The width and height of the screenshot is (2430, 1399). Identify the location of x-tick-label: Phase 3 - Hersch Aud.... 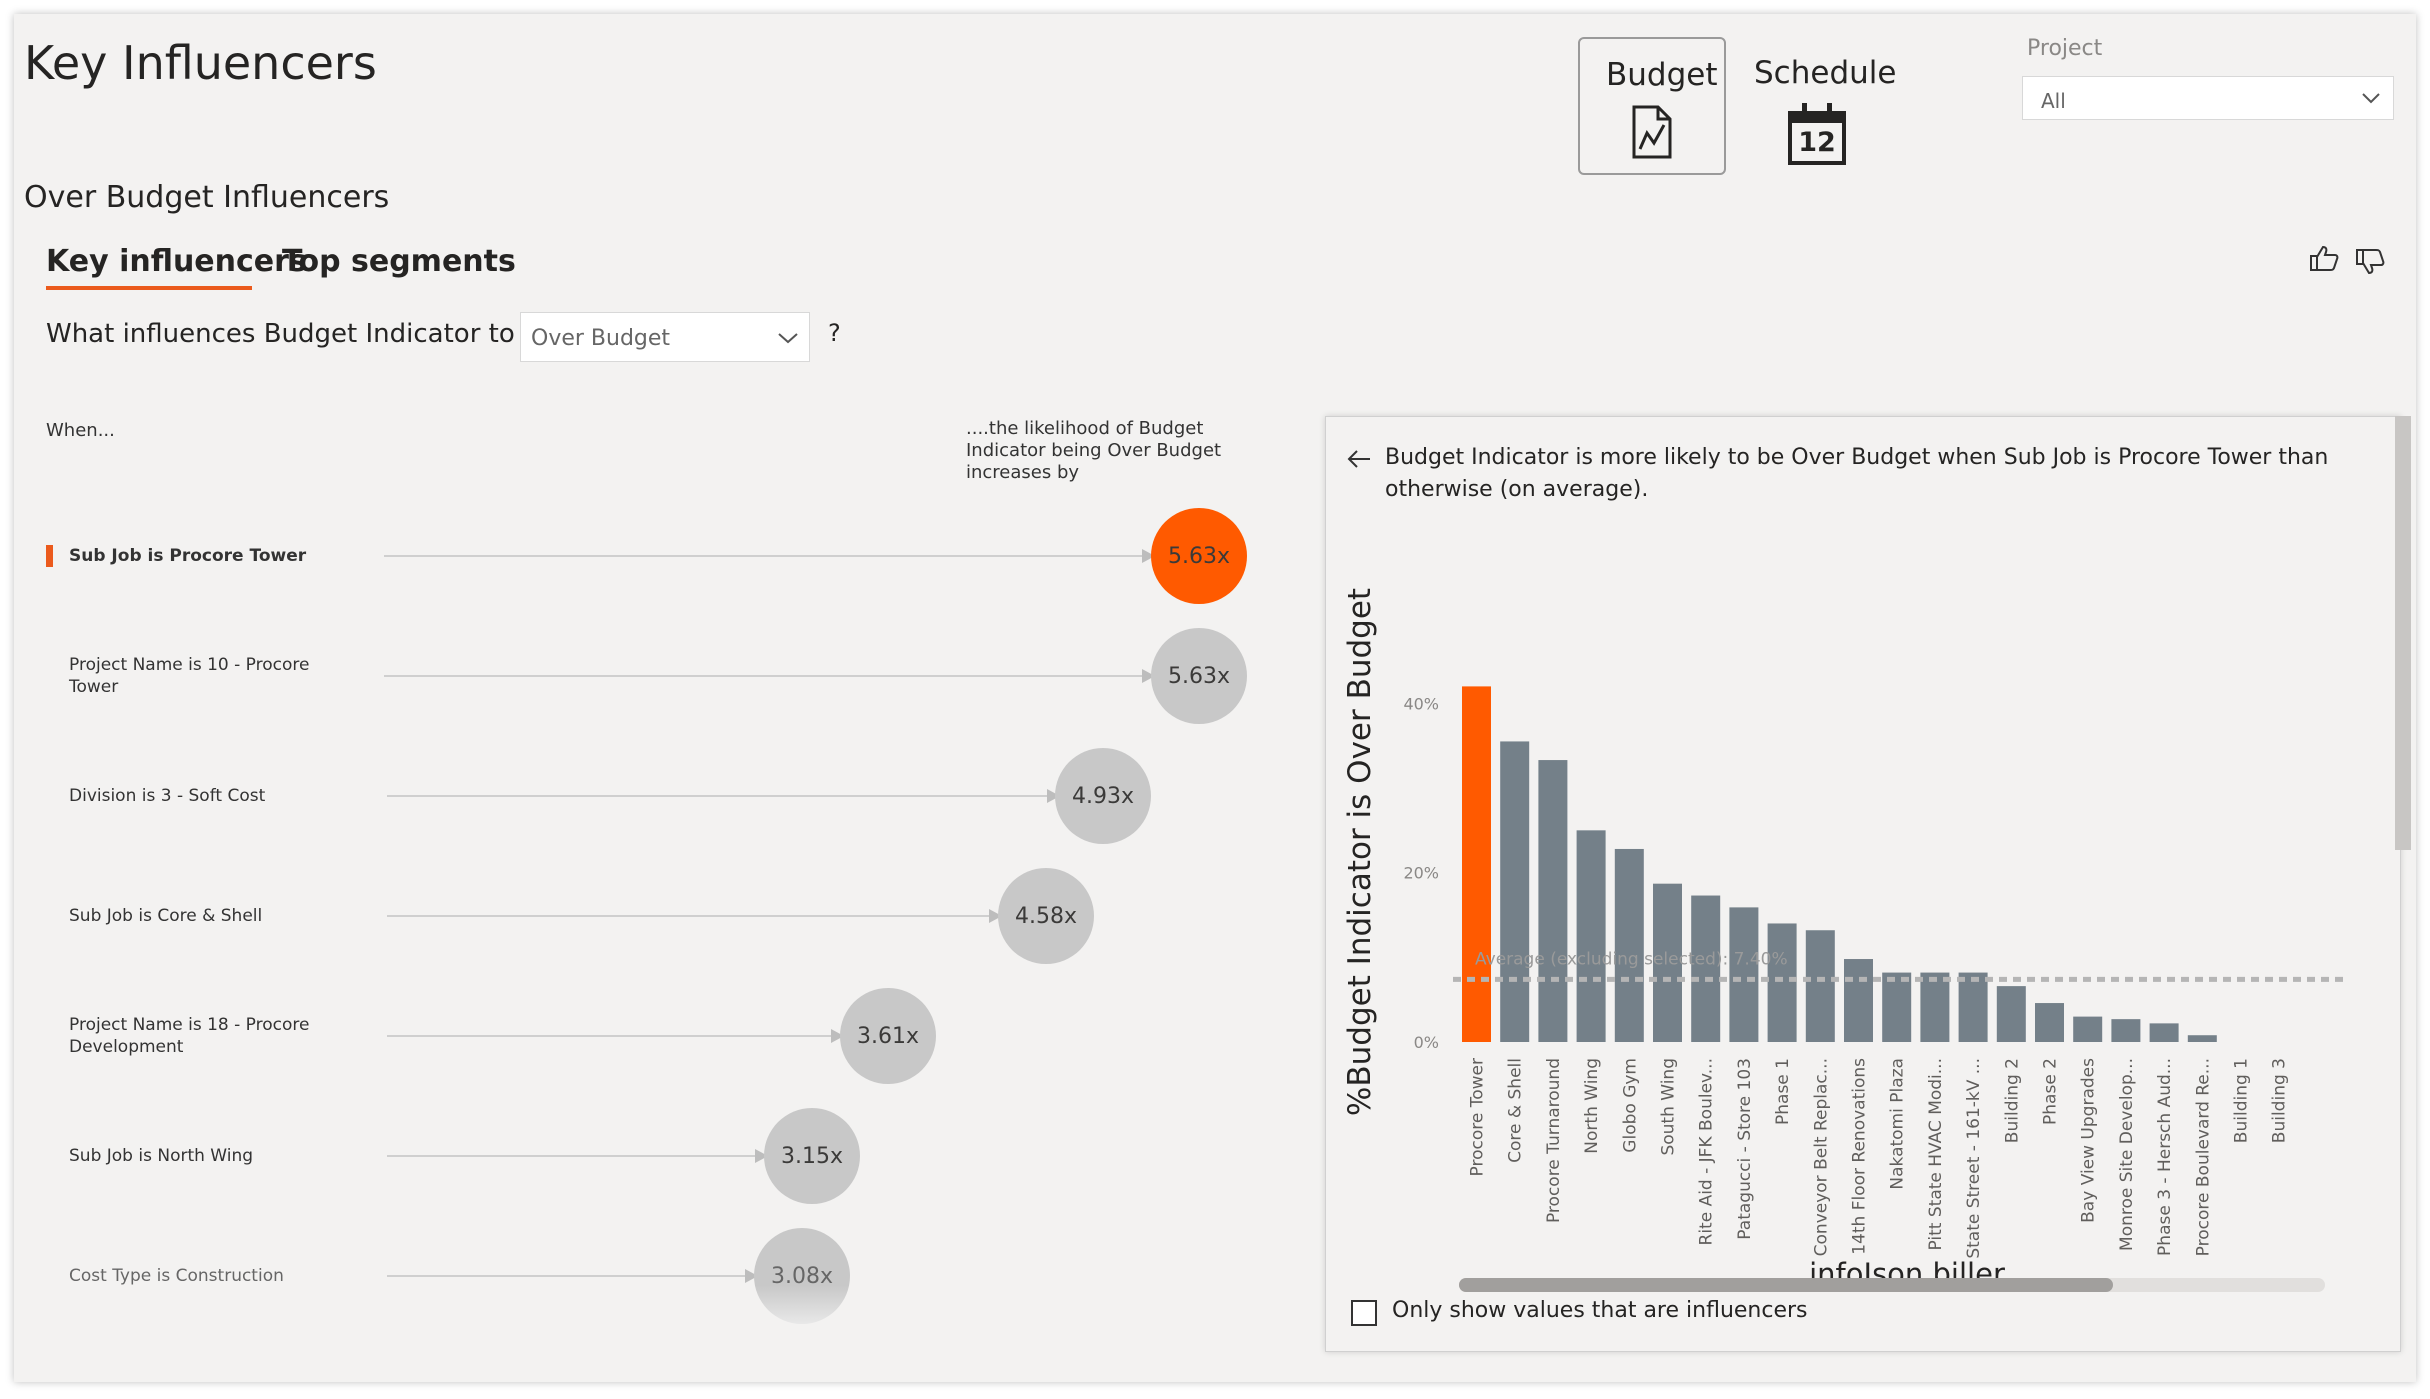
(2165, 1157).